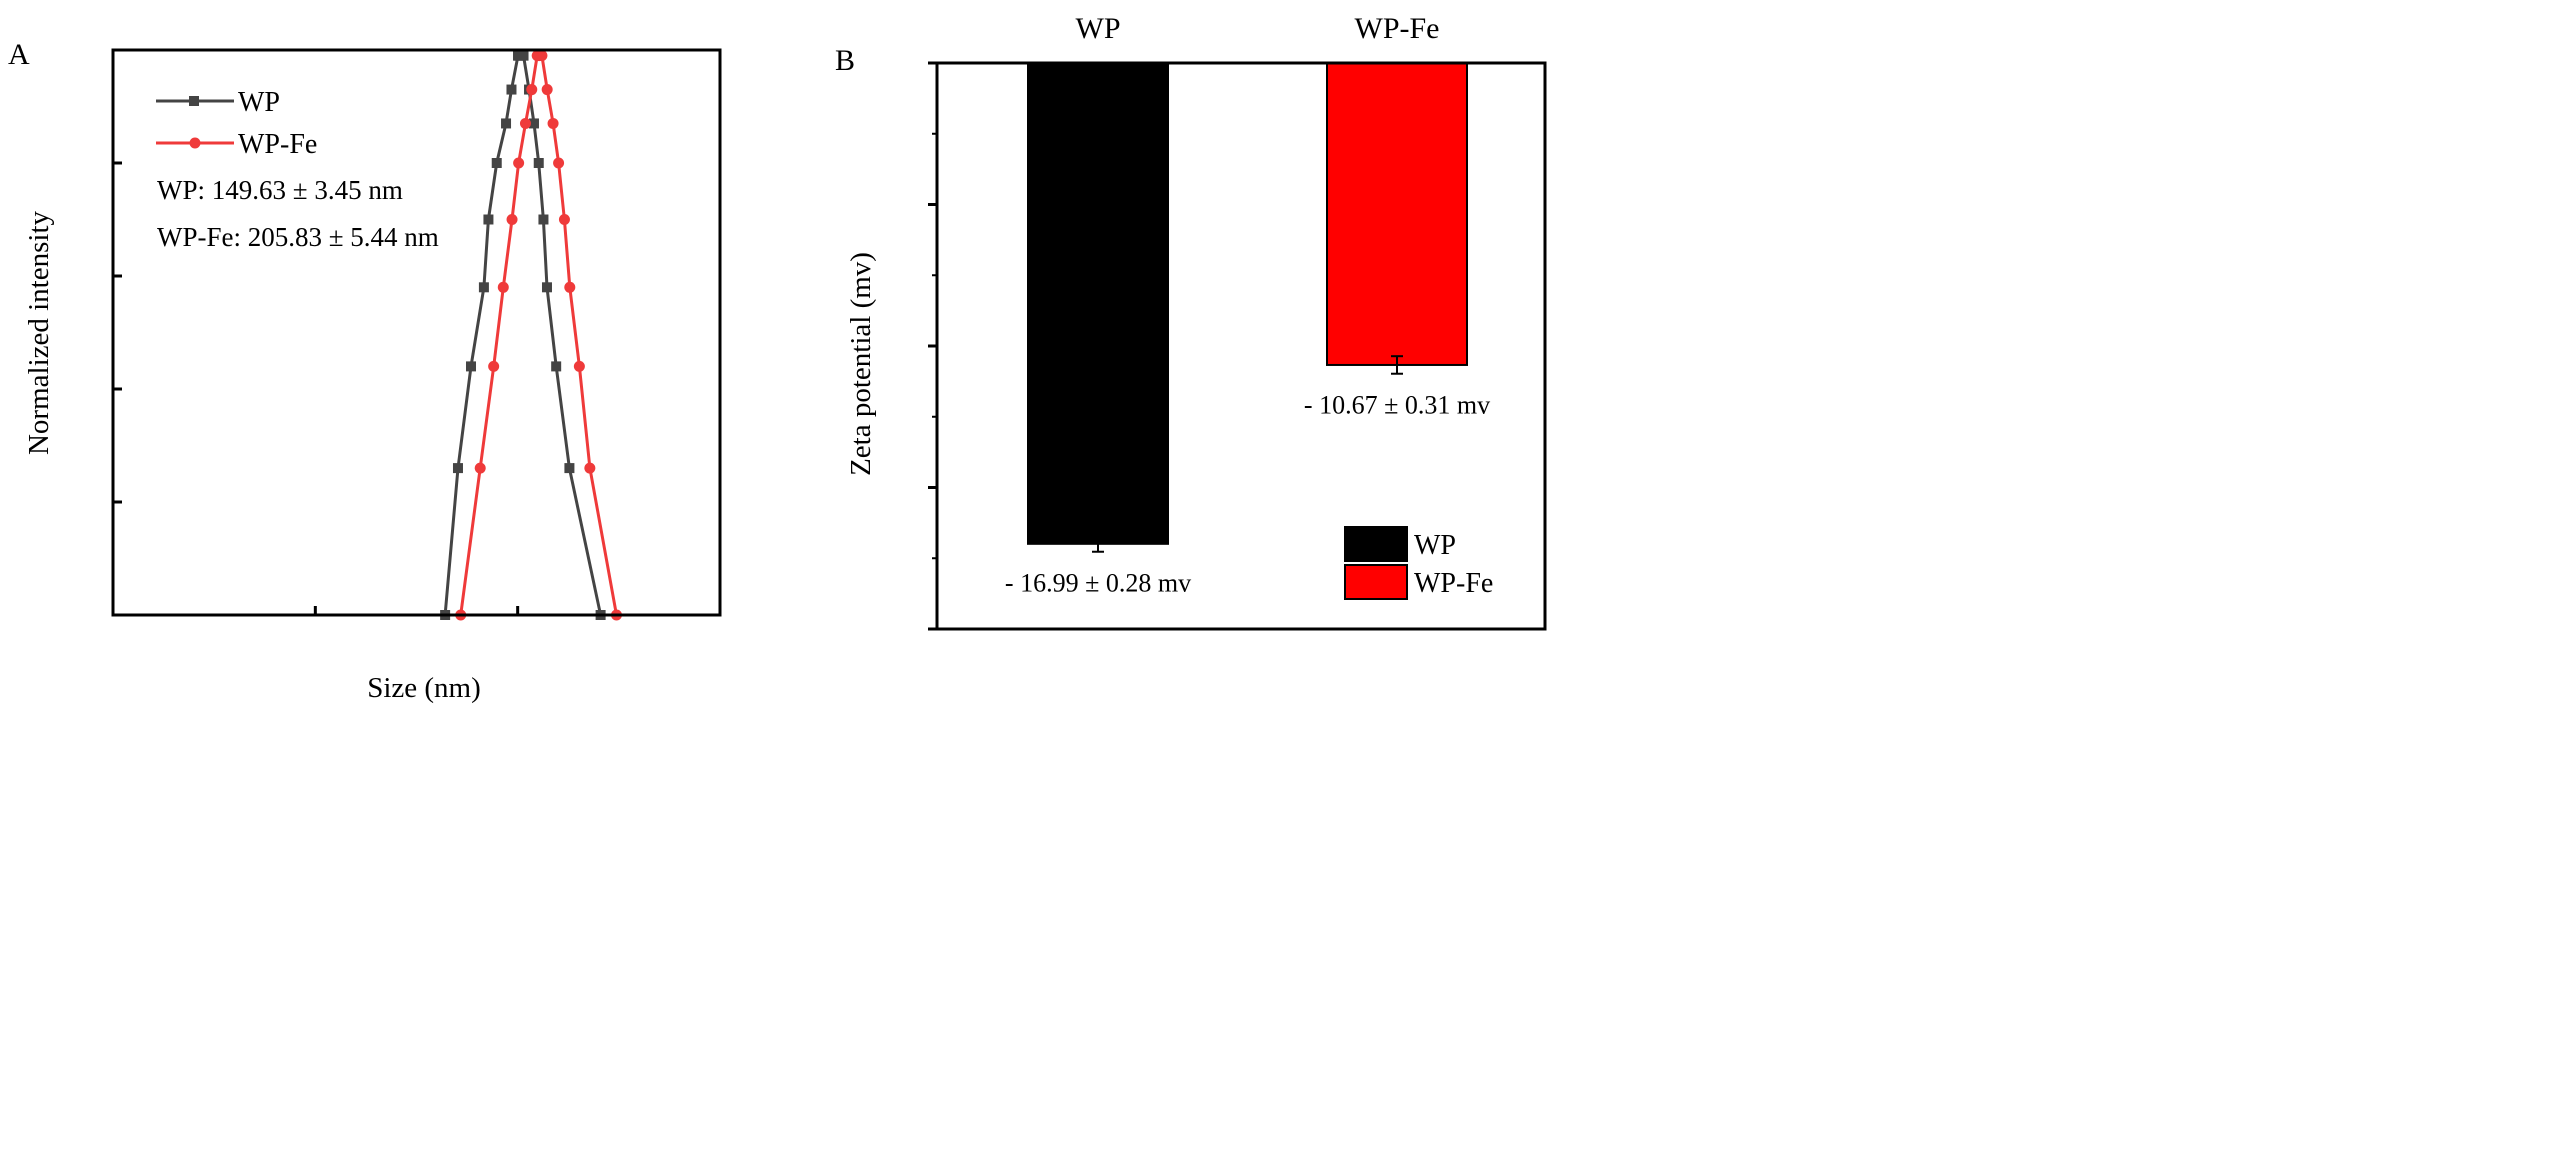 The width and height of the screenshot is (2575, 1157). Describe the element at coordinates (1435, 545) in the screenshot. I see `panel-b-legend-label: WP` at that location.